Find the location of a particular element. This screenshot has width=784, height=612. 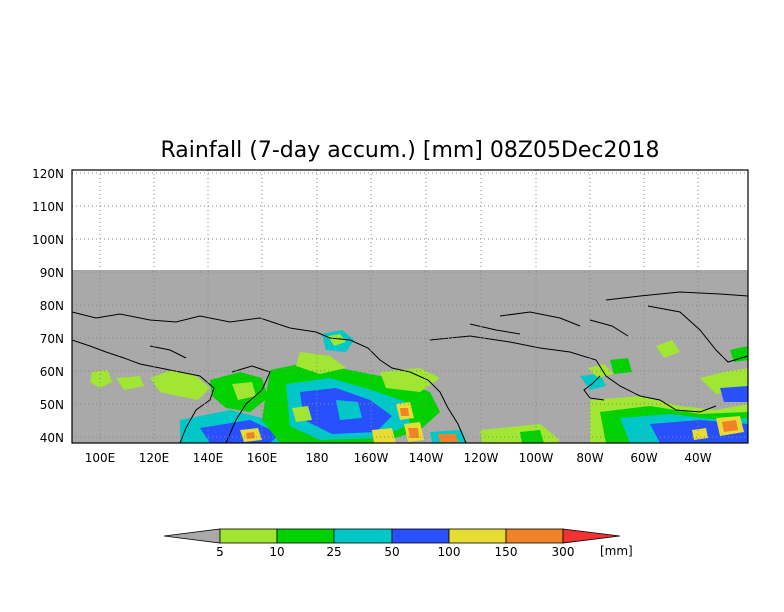

lon-label: 160W is located at coordinates (371, 458).